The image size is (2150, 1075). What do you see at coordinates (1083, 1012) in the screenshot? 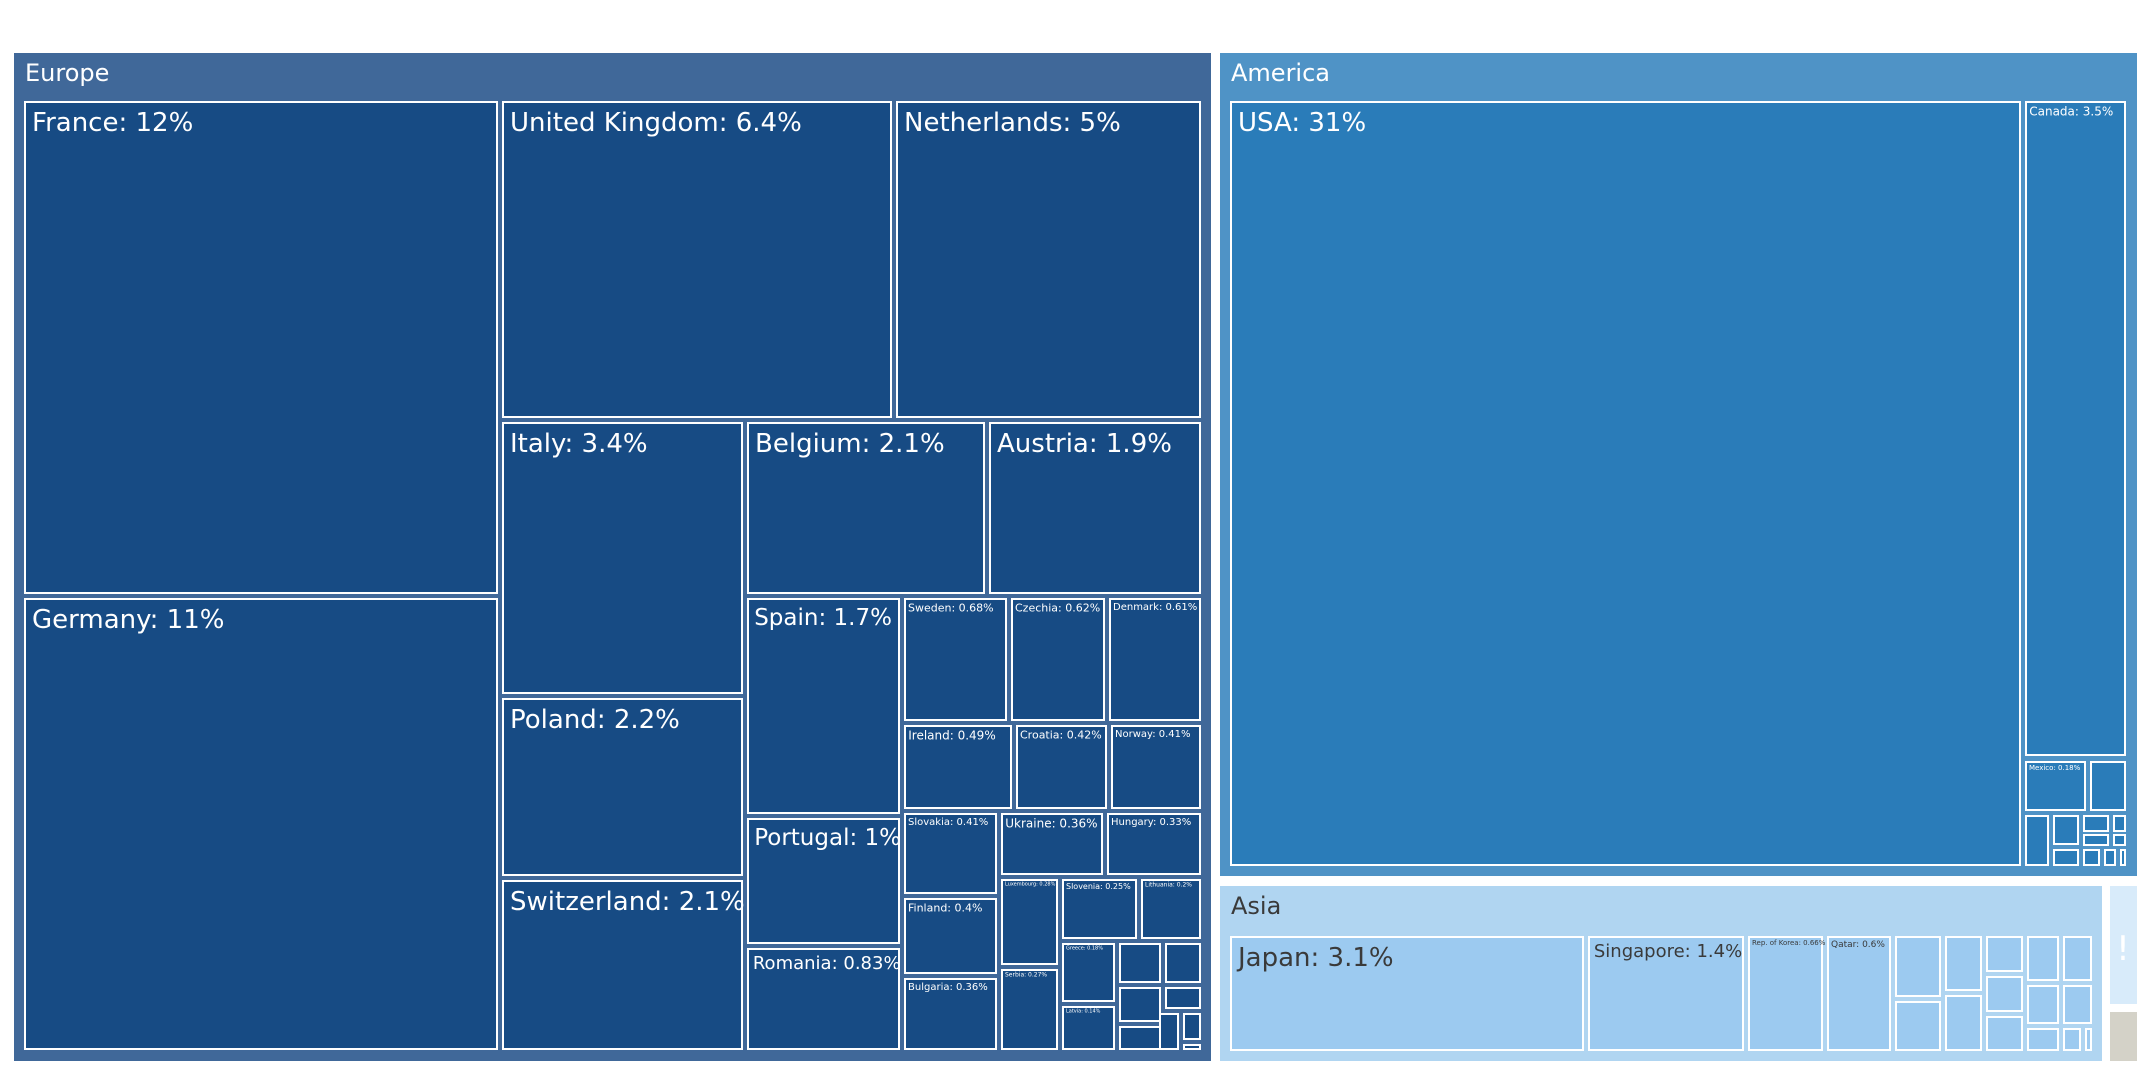
I see `tile-label-latvia: Latvia: 0.14%` at bounding box center [1083, 1012].